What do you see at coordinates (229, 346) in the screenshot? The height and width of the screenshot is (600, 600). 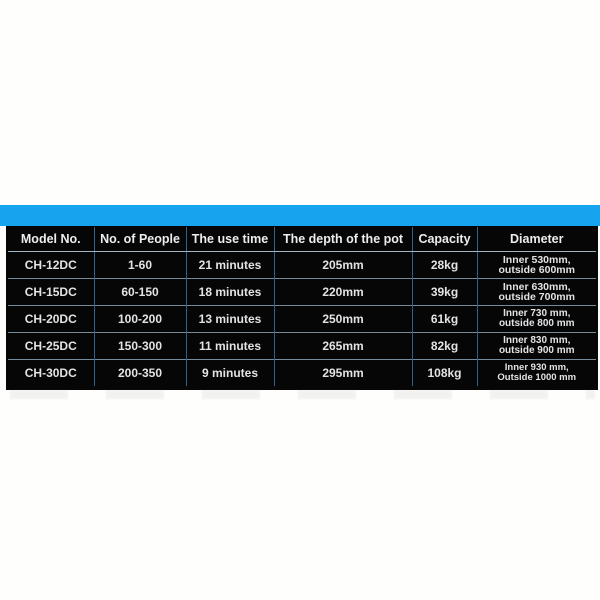 I see `cell-use-time: 11 minutes` at bounding box center [229, 346].